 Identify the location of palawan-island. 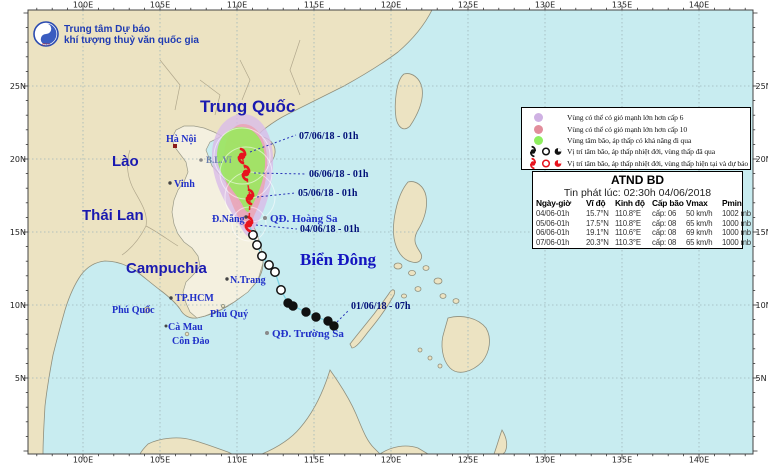
(372, 319).